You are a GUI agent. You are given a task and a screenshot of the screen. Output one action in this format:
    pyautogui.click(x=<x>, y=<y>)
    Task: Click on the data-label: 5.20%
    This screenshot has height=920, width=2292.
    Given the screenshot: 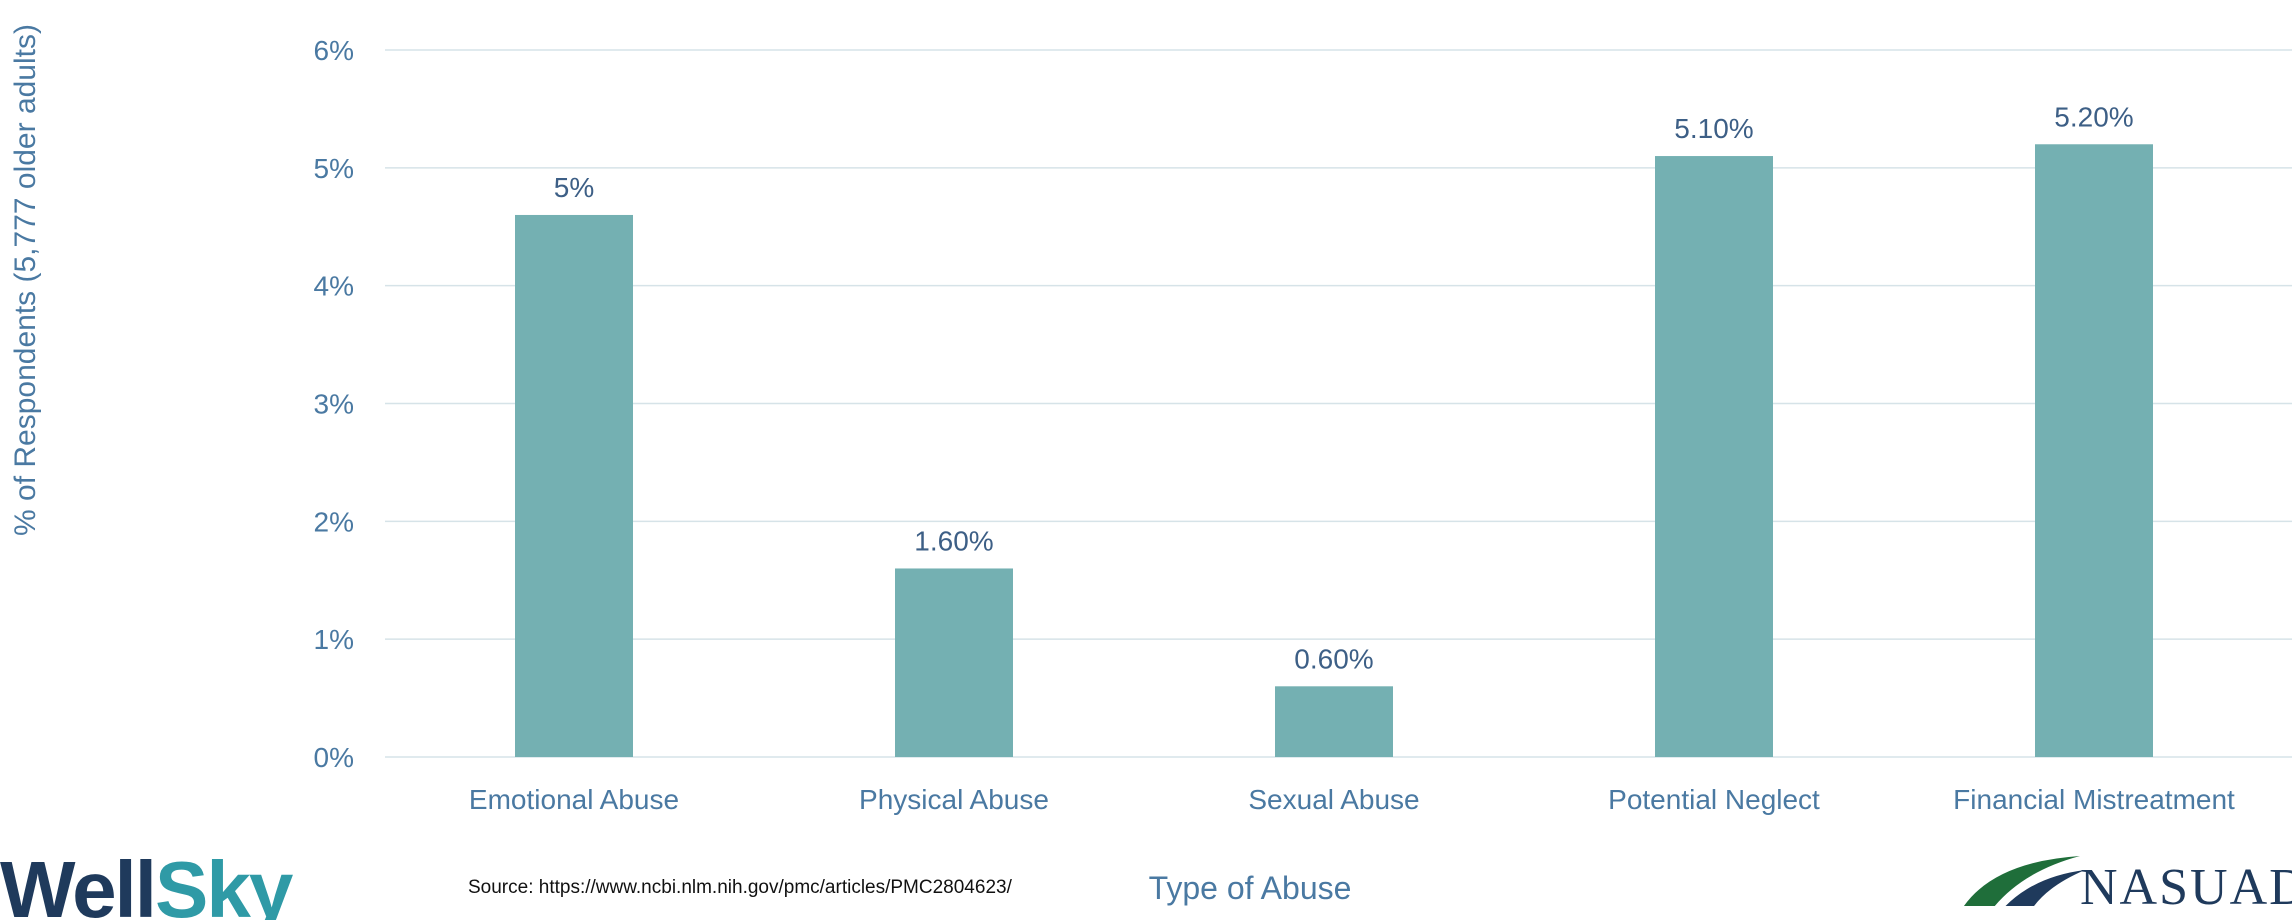 What is the action you would take?
    pyautogui.click(x=2093, y=116)
    